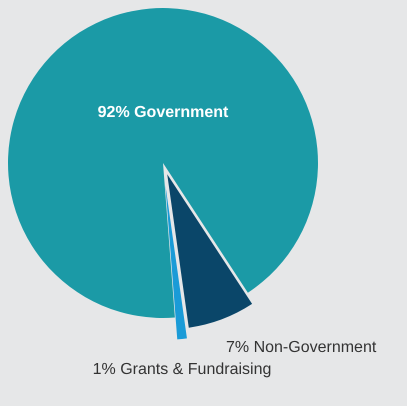  Describe the element at coordinates (301, 347) in the screenshot. I see `slice-label: 7% Non-Government` at that location.